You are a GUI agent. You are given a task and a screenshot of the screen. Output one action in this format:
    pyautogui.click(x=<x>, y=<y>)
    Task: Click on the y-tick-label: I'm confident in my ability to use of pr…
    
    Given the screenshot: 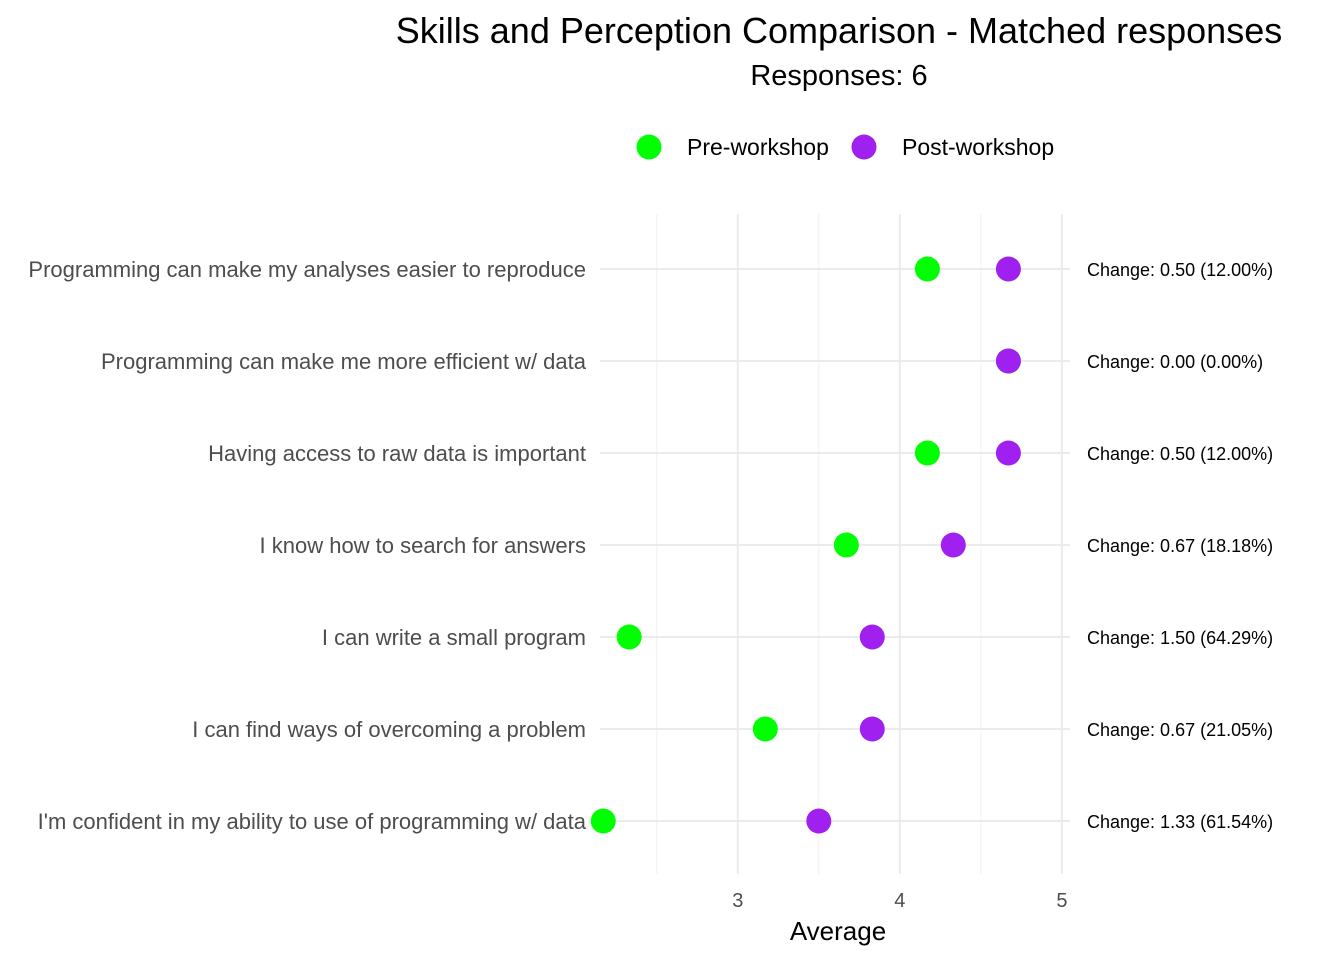 What is the action you would take?
    pyautogui.click(x=312, y=821)
    